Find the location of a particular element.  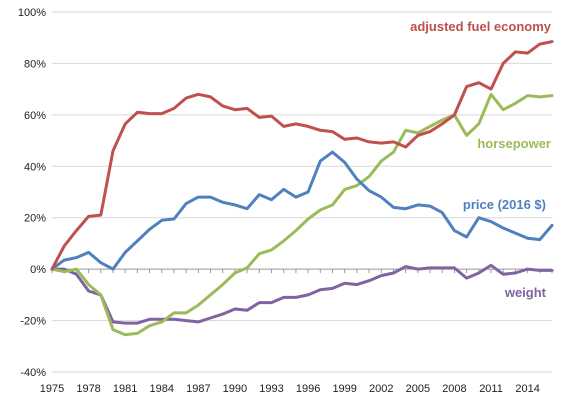

y-axis-tick-labels: 100% 80% 60% 40% 20% 0% -20% -40% is located at coordinates (32, 193).